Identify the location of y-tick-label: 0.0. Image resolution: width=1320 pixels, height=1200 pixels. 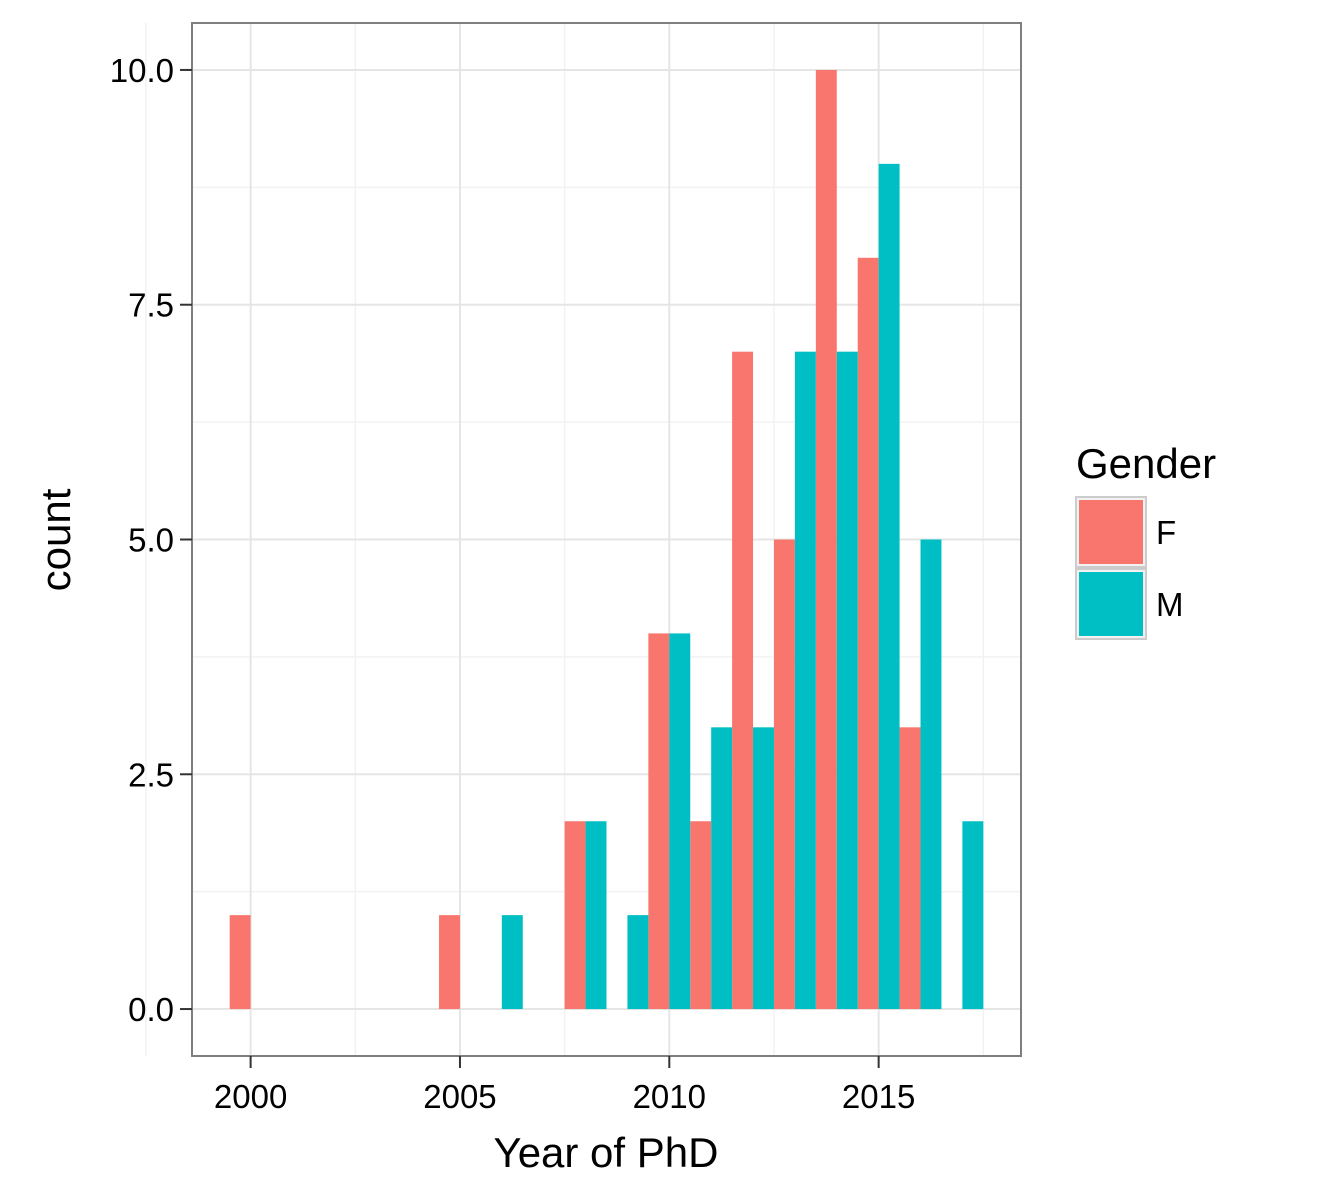
(151, 1009).